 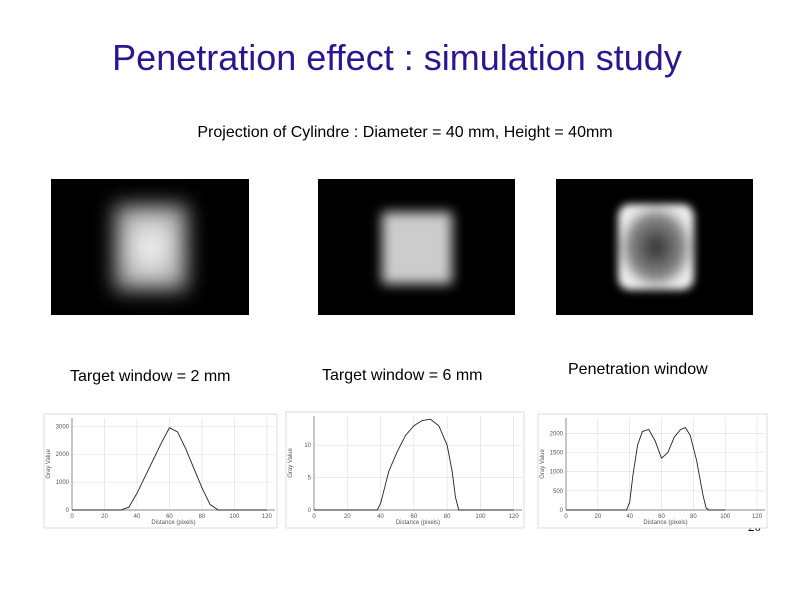 I want to click on caption: Target window = 6 mm, so click(x=402, y=375).